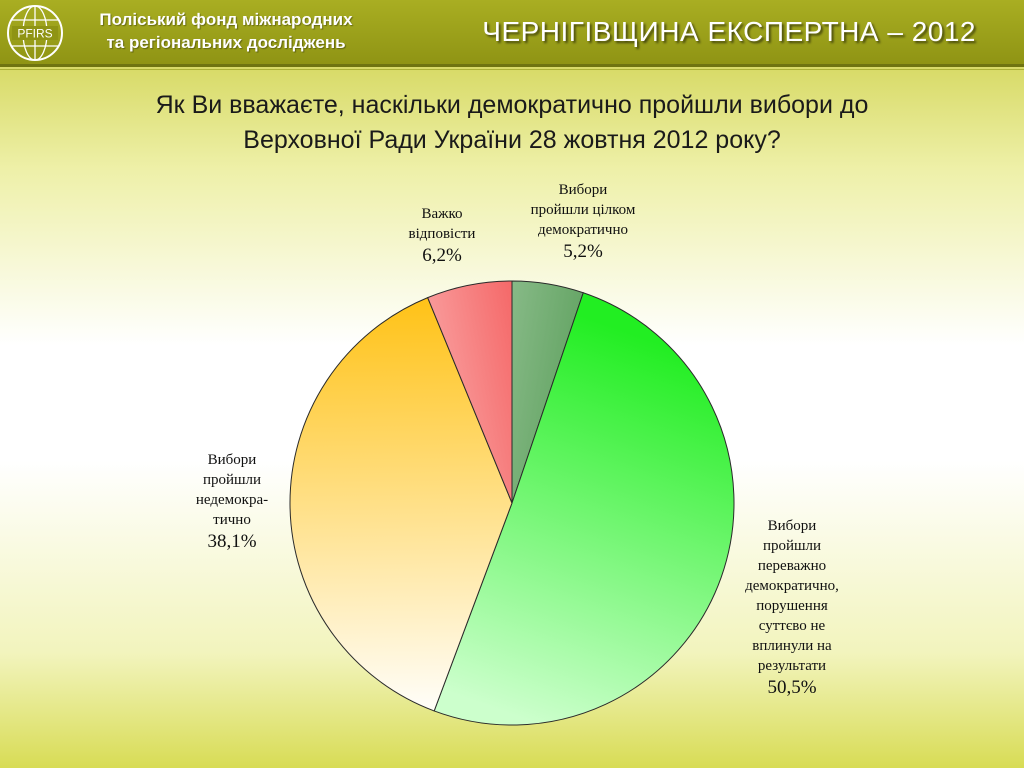 Image resolution: width=1024 pixels, height=768 pixels. What do you see at coordinates (512, 69) in the screenshot?
I see `header-divider-thin` at bounding box center [512, 69].